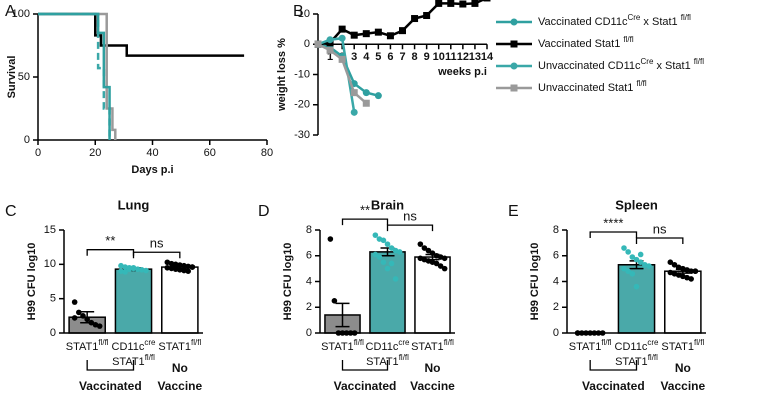 This screenshot has height=400, width=759. I want to click on y-tick-label: 2, so click(309, 307).